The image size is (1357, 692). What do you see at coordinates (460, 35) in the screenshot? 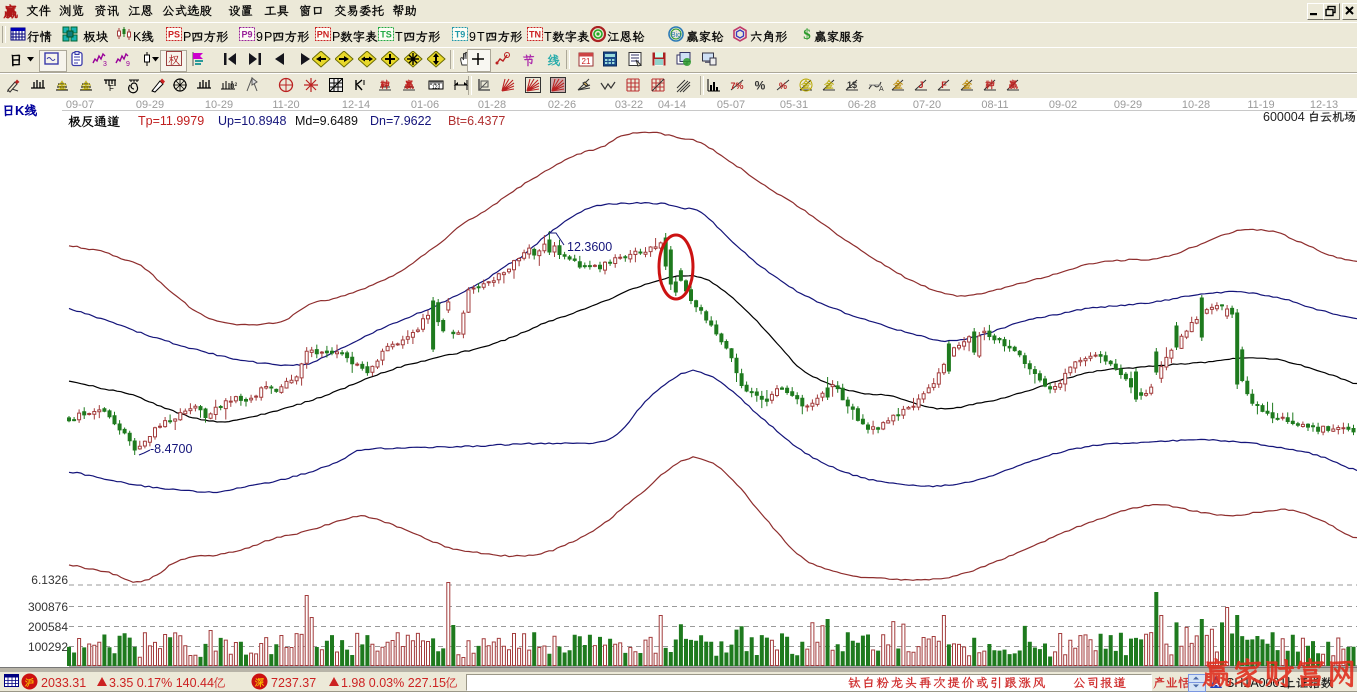
I see `svg-text: T9` at bounding box center [460, 35].